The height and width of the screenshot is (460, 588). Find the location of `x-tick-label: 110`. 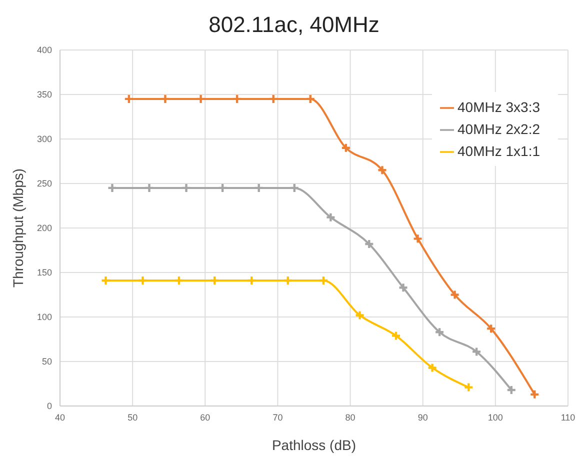

x-tick-label: 110 is located at coordinates (568, 417).